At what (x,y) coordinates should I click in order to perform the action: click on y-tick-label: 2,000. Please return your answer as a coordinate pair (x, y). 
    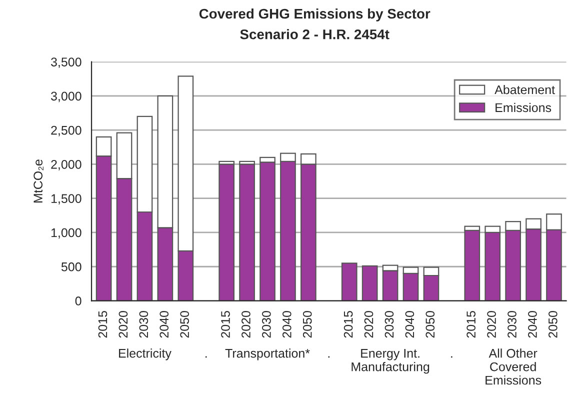
    Looking at the image, I should click on (66, 165).